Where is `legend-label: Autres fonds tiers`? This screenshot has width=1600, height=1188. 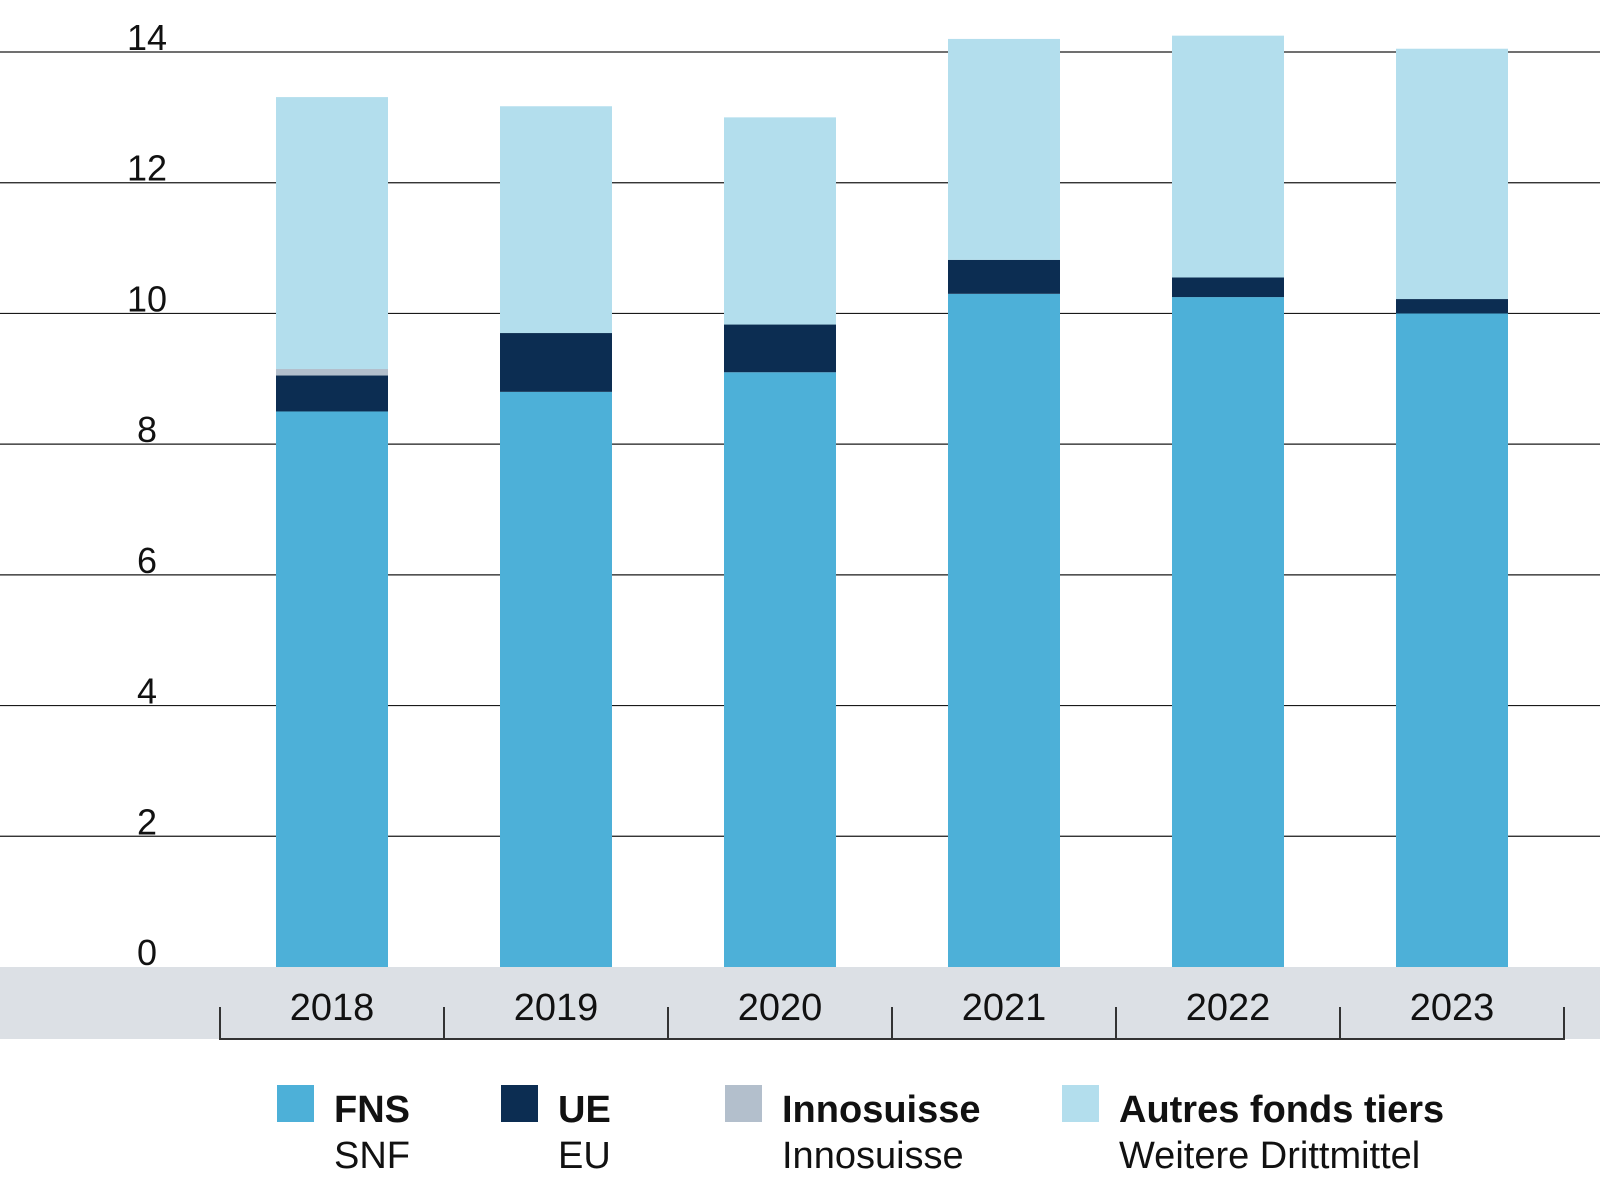
legend-label: Autres fonds tiers is located at coordinates (1281, 1110).